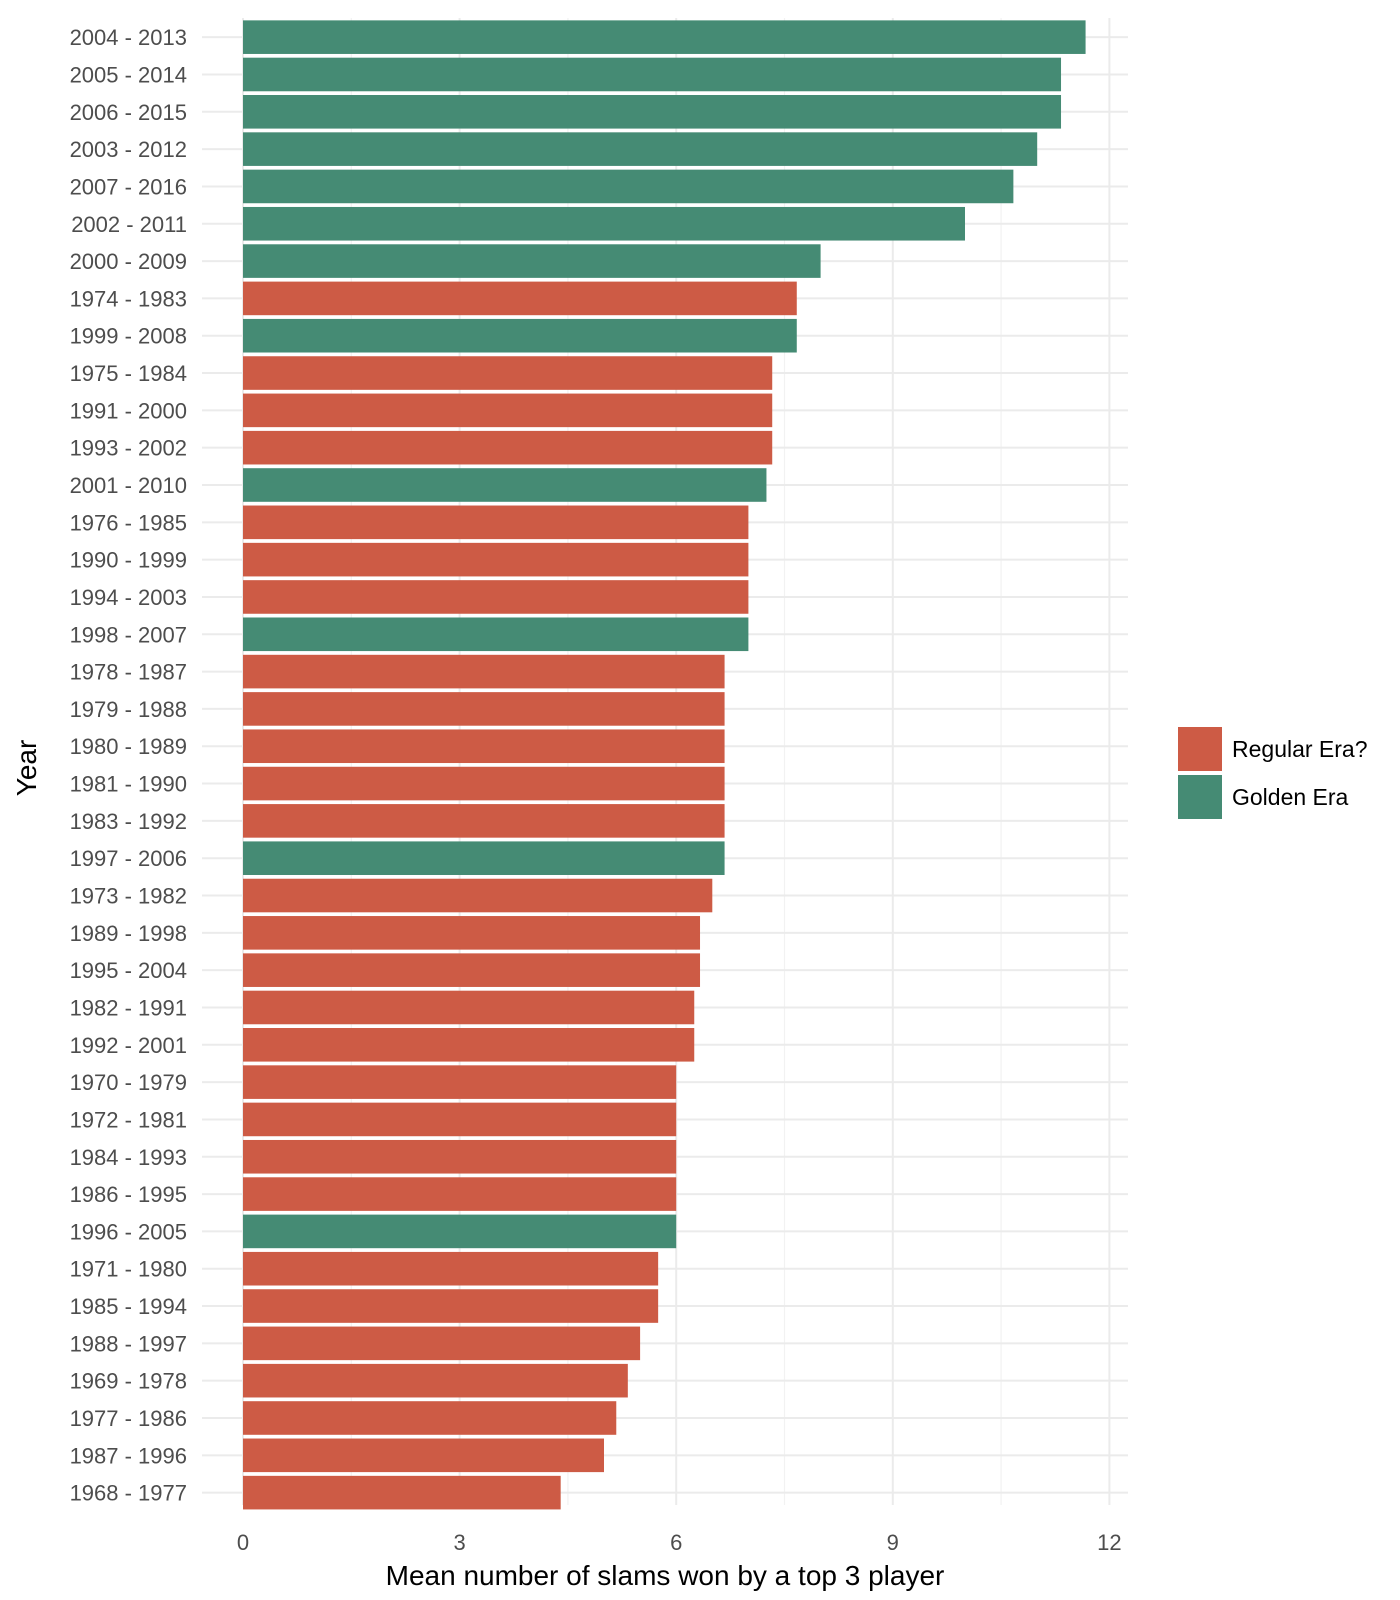 This screenshot has width=1400, height=1600. I want to click on y-tick-label: 1987 - 1996, so click(128, 1455).